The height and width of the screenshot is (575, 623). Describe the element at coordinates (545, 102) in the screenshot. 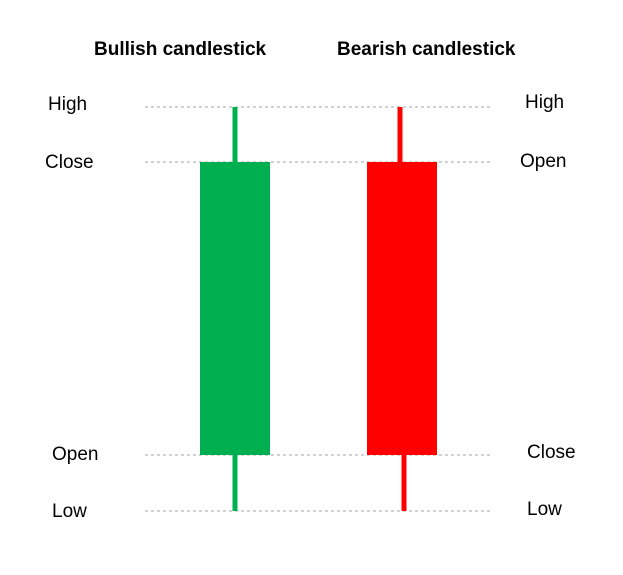

I see `right-label-high: High` at that location.